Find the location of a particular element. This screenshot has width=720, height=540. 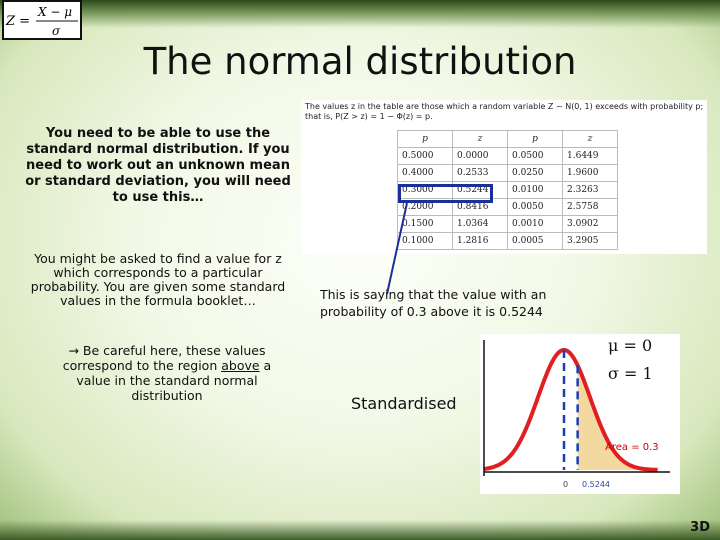

slide-title: The normal distribution is located at coordinates (360, 61).